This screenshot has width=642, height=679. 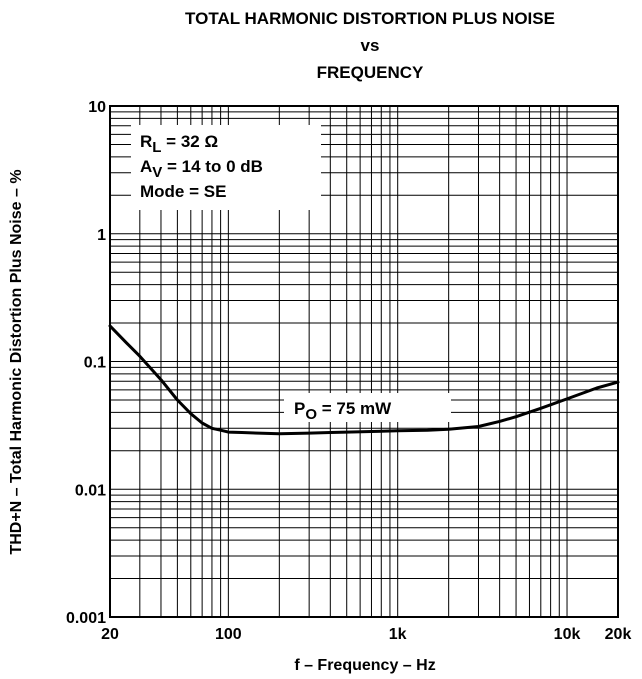 What do you see at coordinates (179, 144) in the screenshot?
I see `condition-text: RL = 32 Ω` at bounding box center [179, 144].